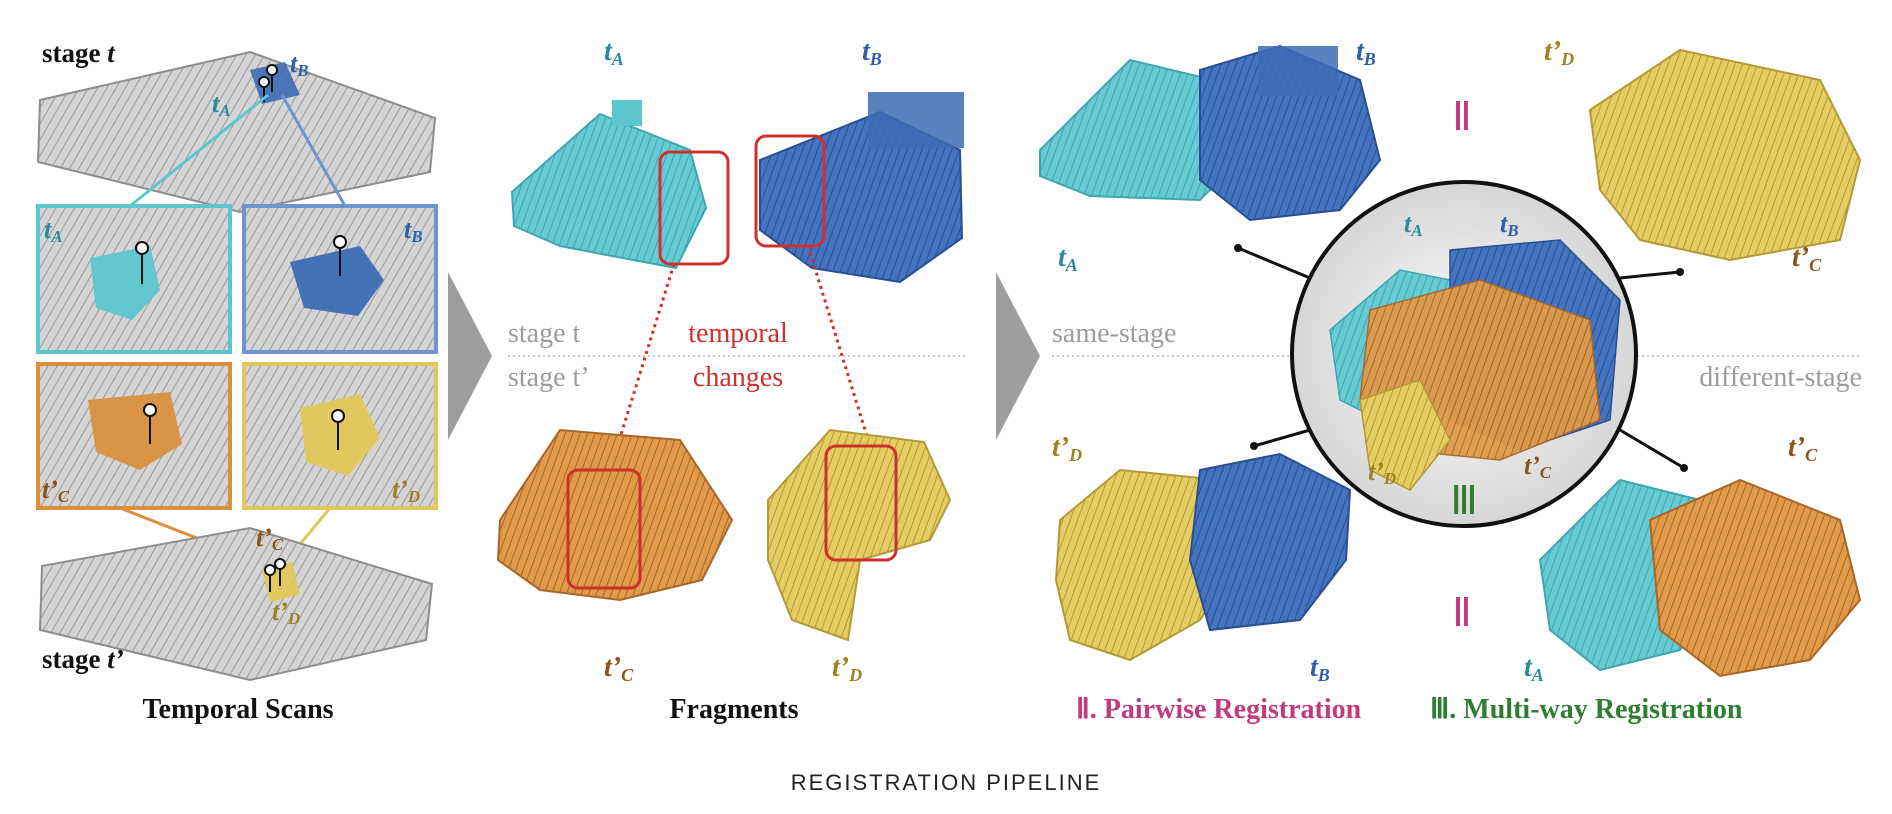 The image size is (1892, 814). I want to click on pair-tA-tB: tA tB, so click(1210, 155).